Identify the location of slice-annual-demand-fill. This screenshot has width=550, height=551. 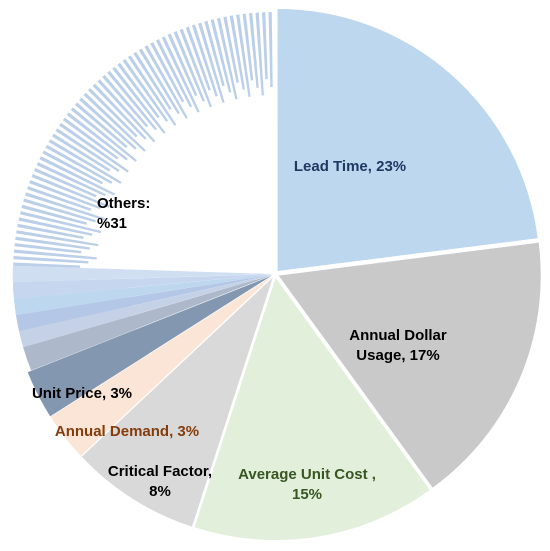
(161, 366).